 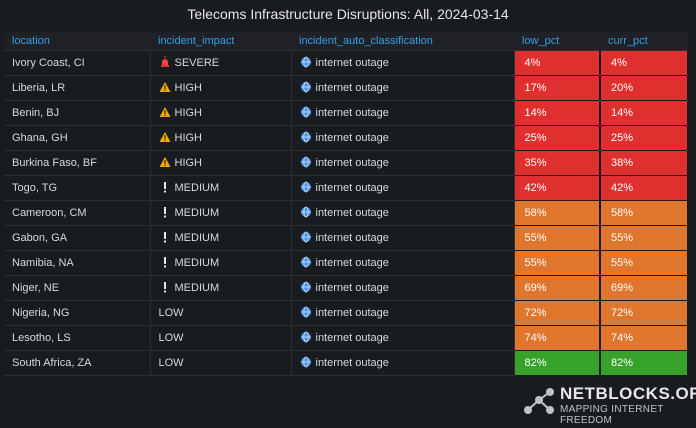 I want to click on cell-text: 4%, so click(x=619, y=63).